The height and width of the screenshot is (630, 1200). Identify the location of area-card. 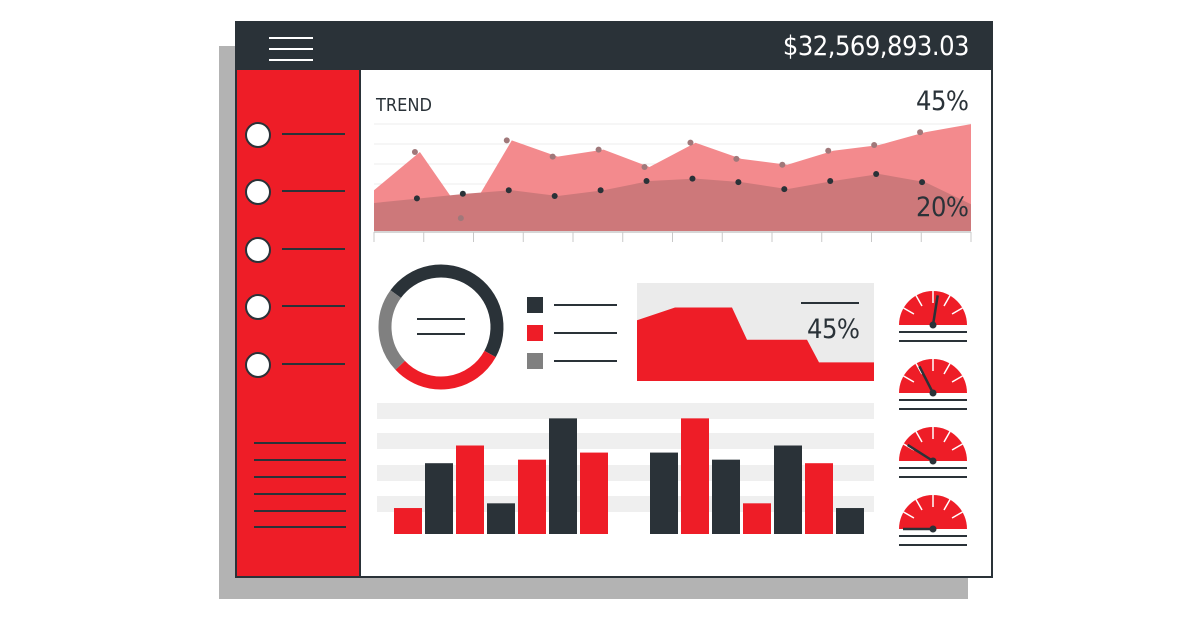
(755, 332).